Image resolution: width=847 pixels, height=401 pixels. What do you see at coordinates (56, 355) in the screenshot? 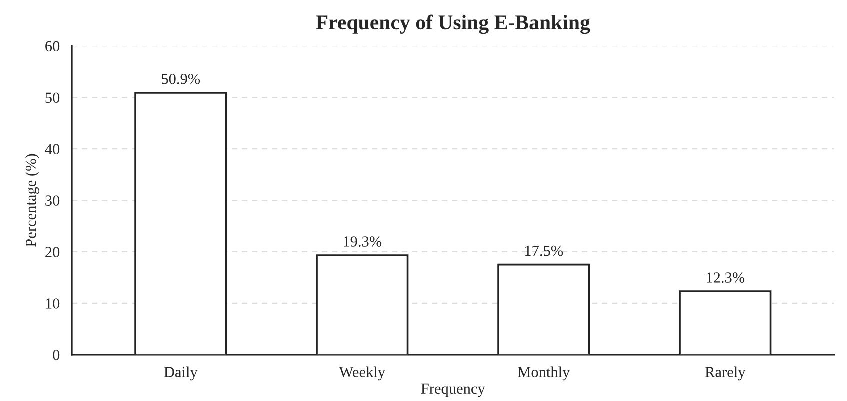
I see `y-tick-label: 0` at bounding box center [56, 355].